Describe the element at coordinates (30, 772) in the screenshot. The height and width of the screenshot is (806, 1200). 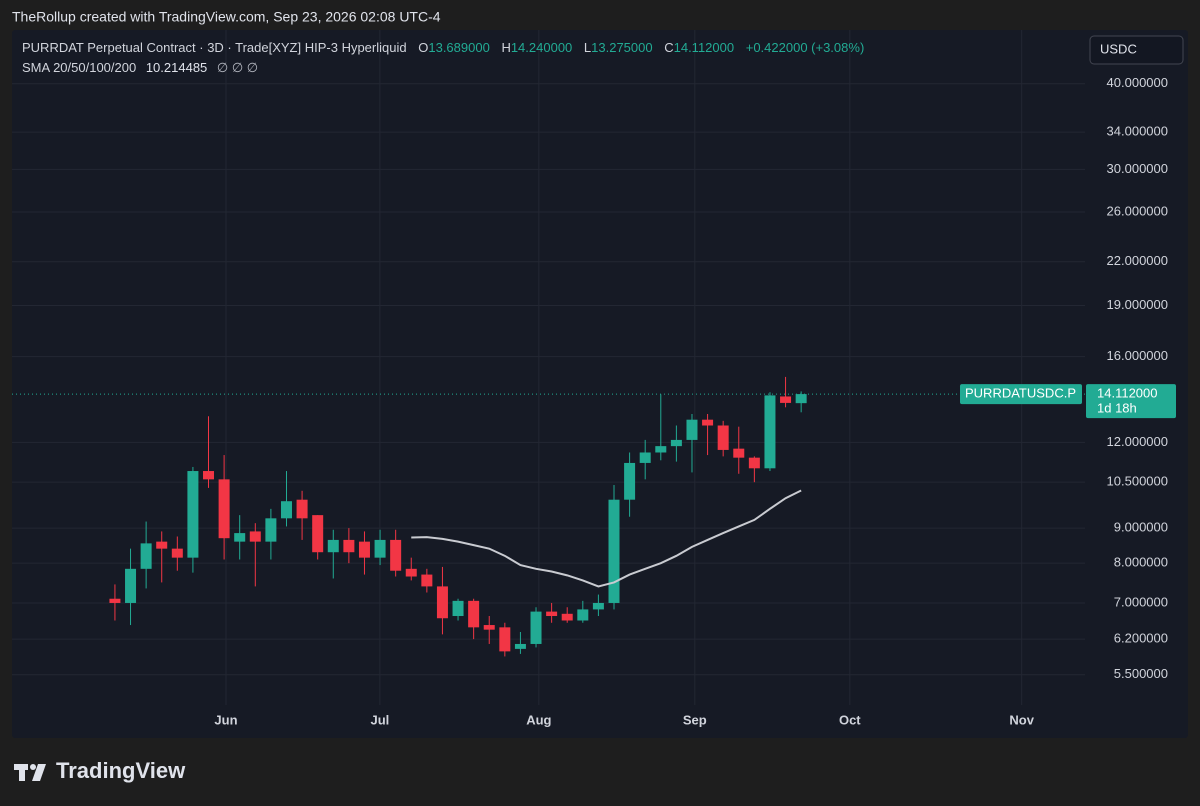
I see `brand-logo` at that location.